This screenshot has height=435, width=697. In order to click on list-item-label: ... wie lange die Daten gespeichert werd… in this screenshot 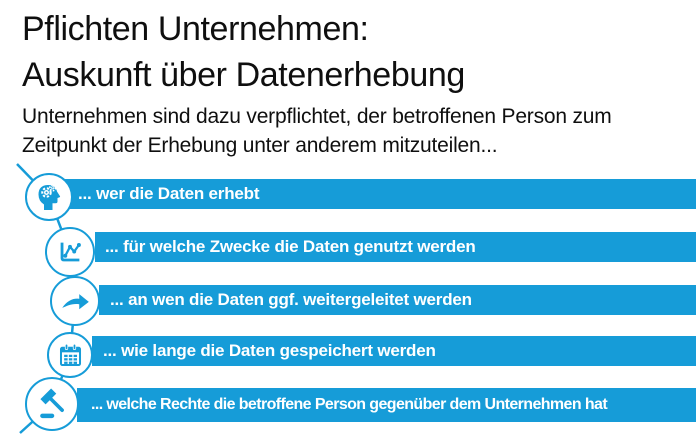, I will do `click(269, 350)`.